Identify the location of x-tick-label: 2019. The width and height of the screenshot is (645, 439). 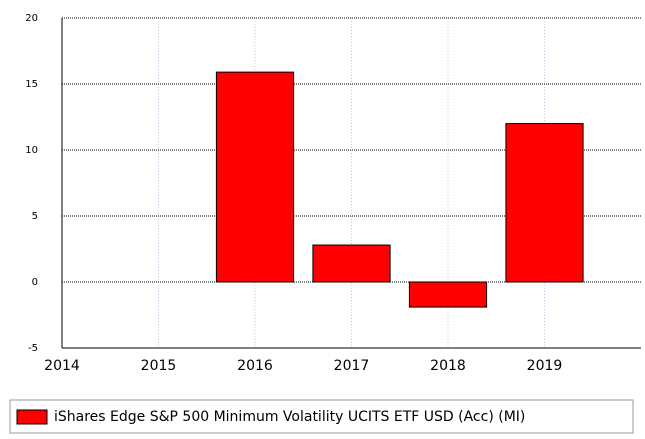
(545, 366).